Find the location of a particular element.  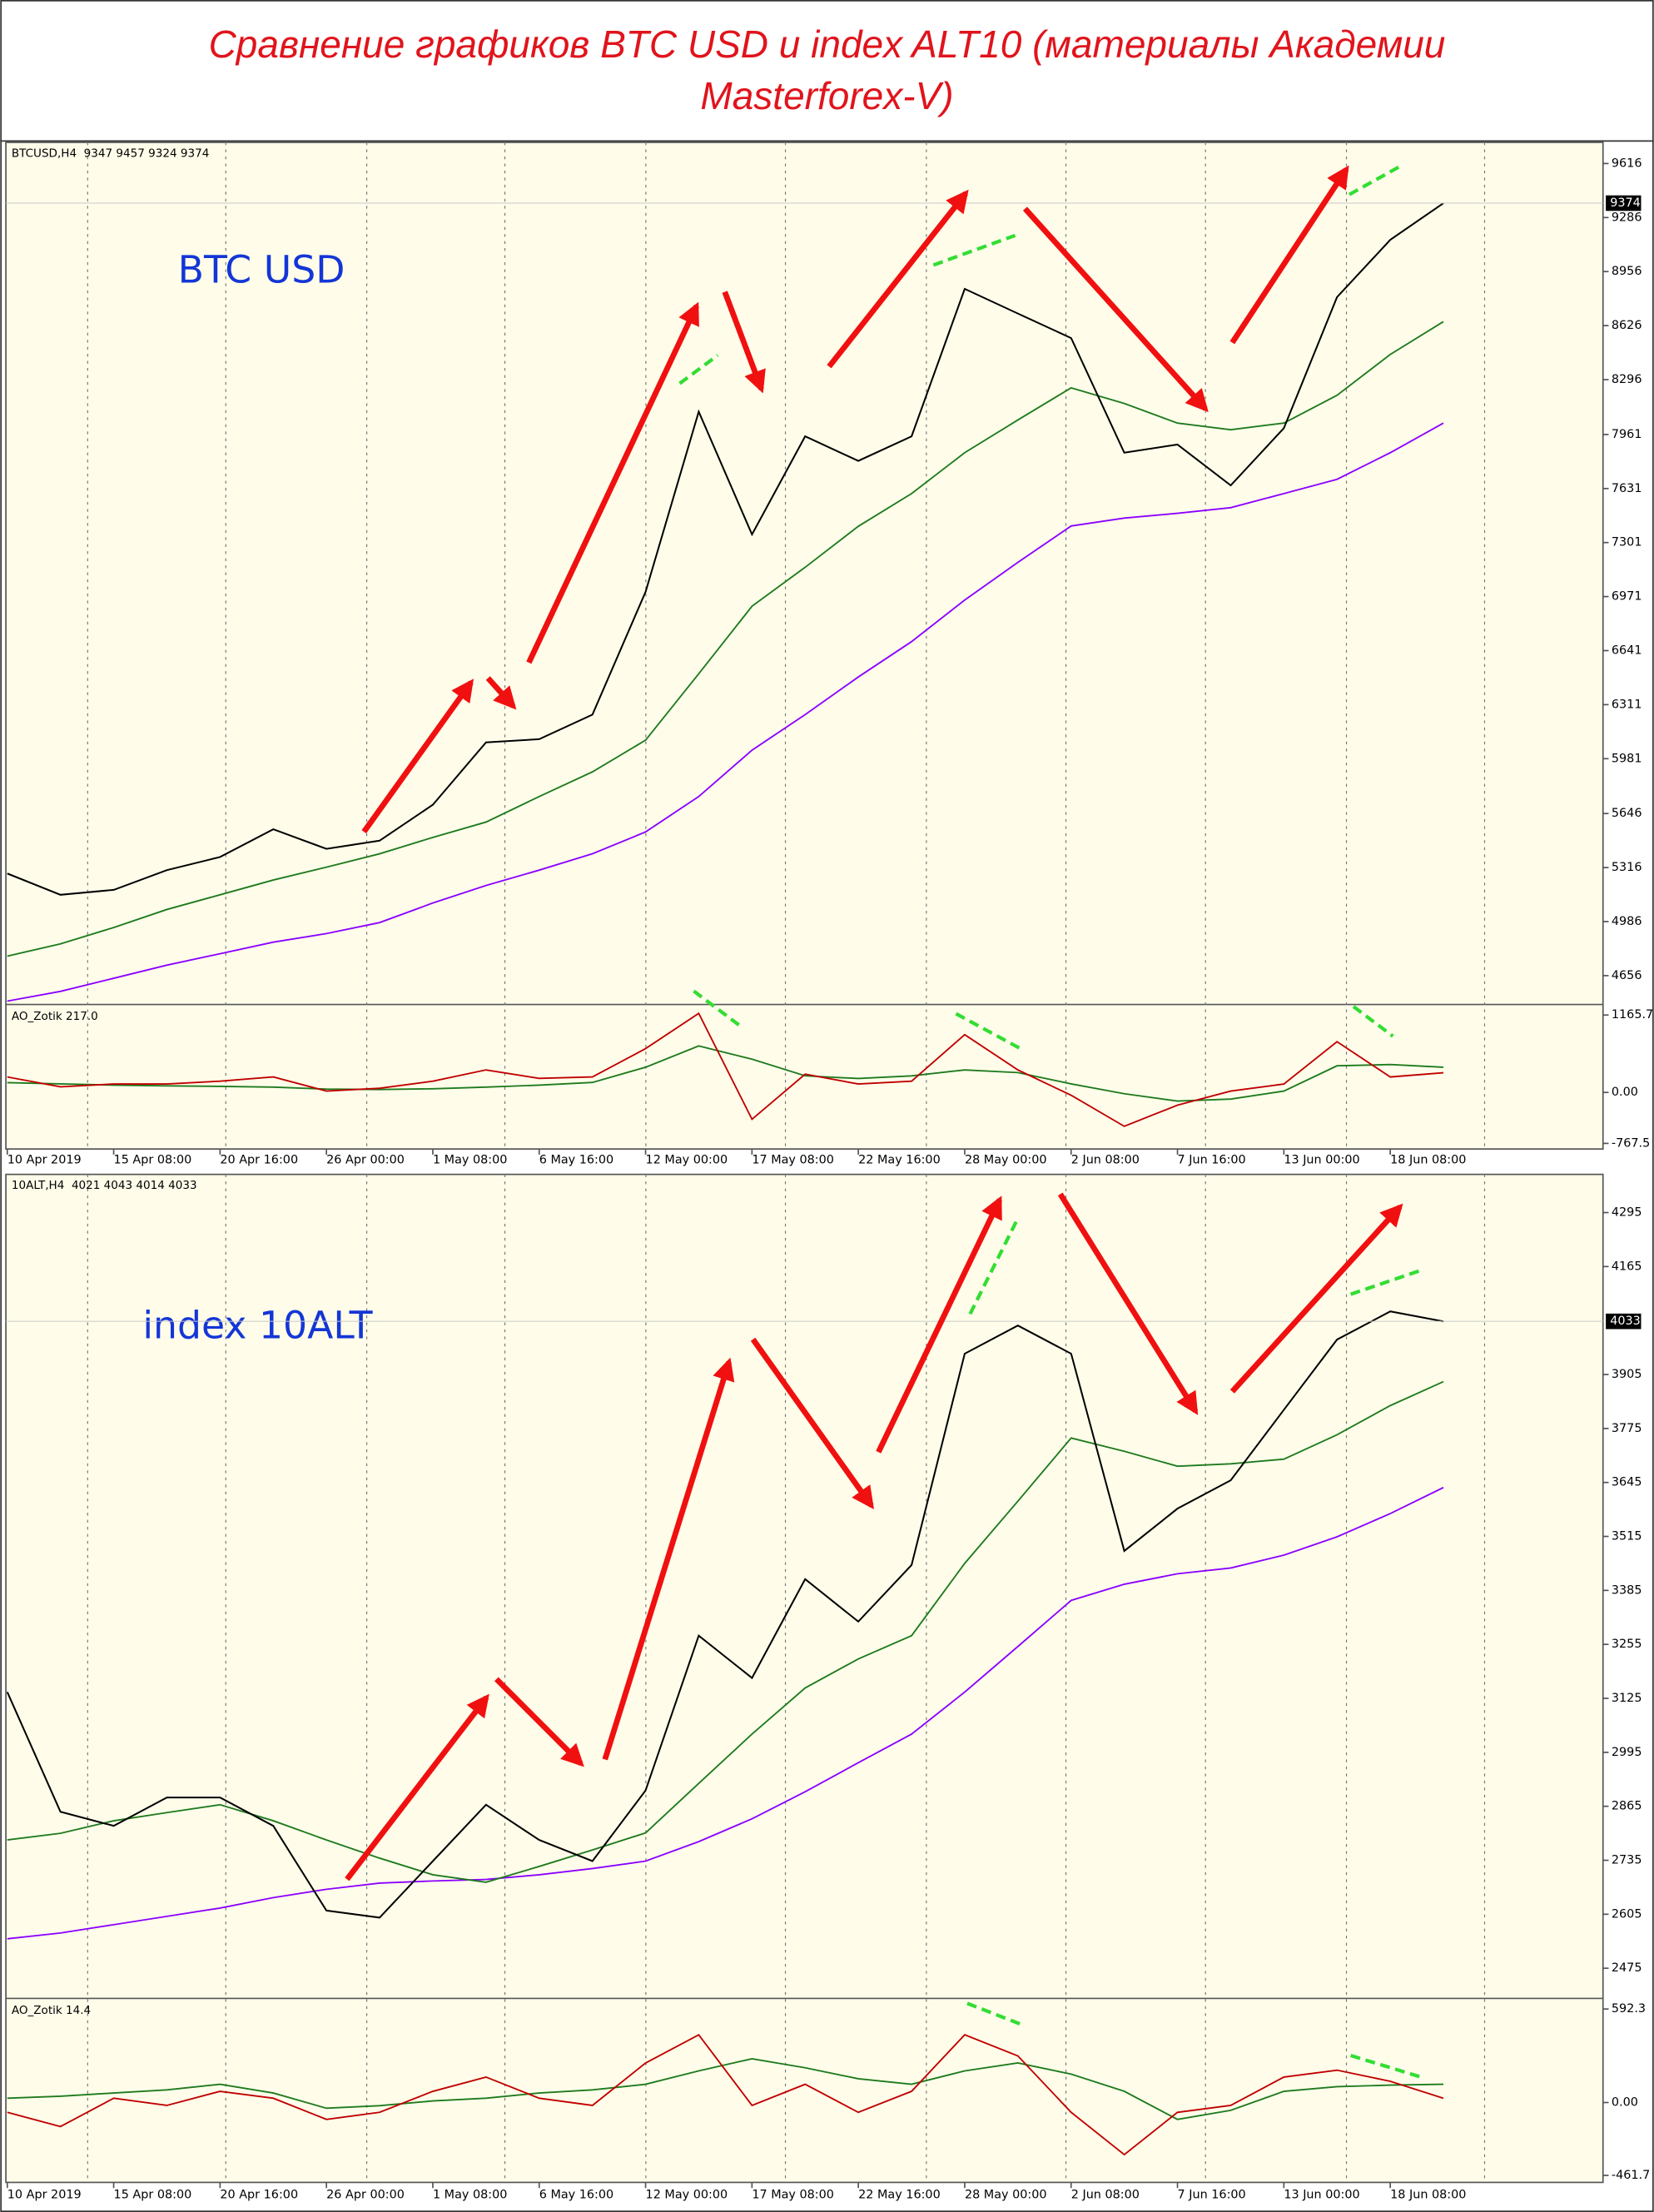

y-tick-label: 5646 is located at coordinates (1627, 813).